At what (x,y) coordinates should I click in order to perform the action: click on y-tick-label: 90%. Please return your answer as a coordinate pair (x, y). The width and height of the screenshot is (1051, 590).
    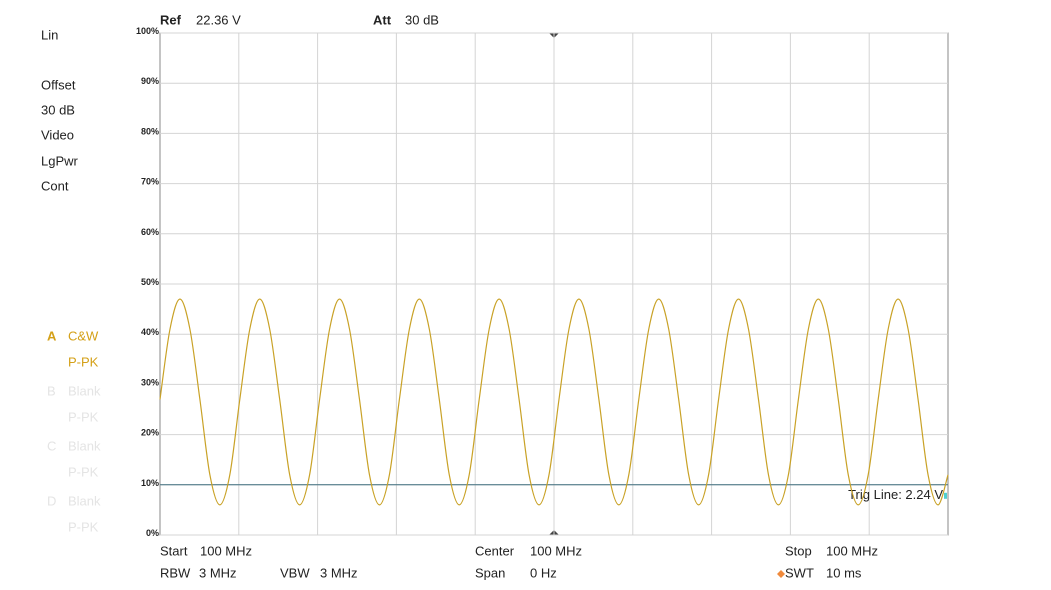
    Looking at the image, I should click on (150, 81).